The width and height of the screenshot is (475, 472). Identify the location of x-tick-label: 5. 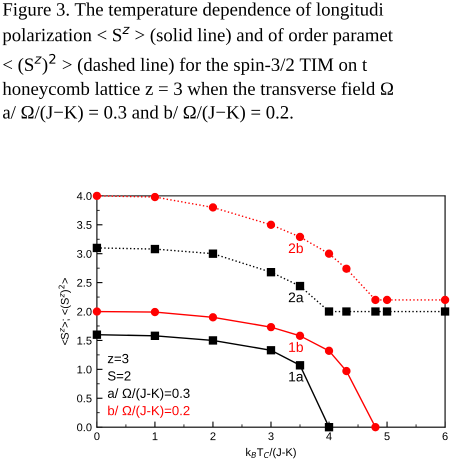
(387, 436).